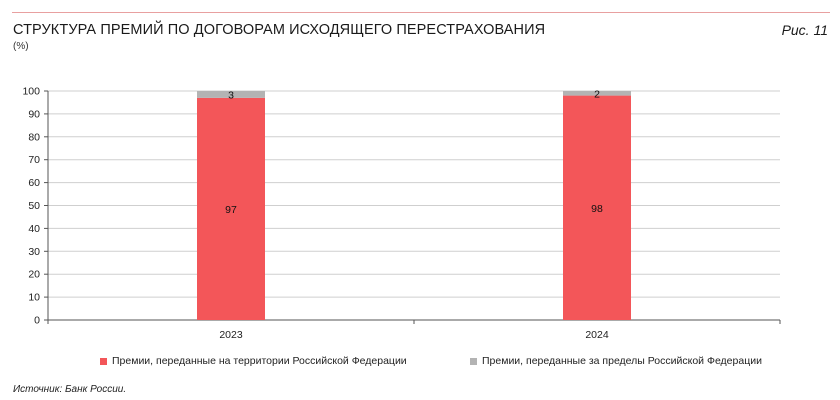 The height and width of the screenshot is (400, 840). What do you see at coordinates (34, 229) in the screenshot?
I see `y-tick-label: 40` at bounding box center [34, 229].